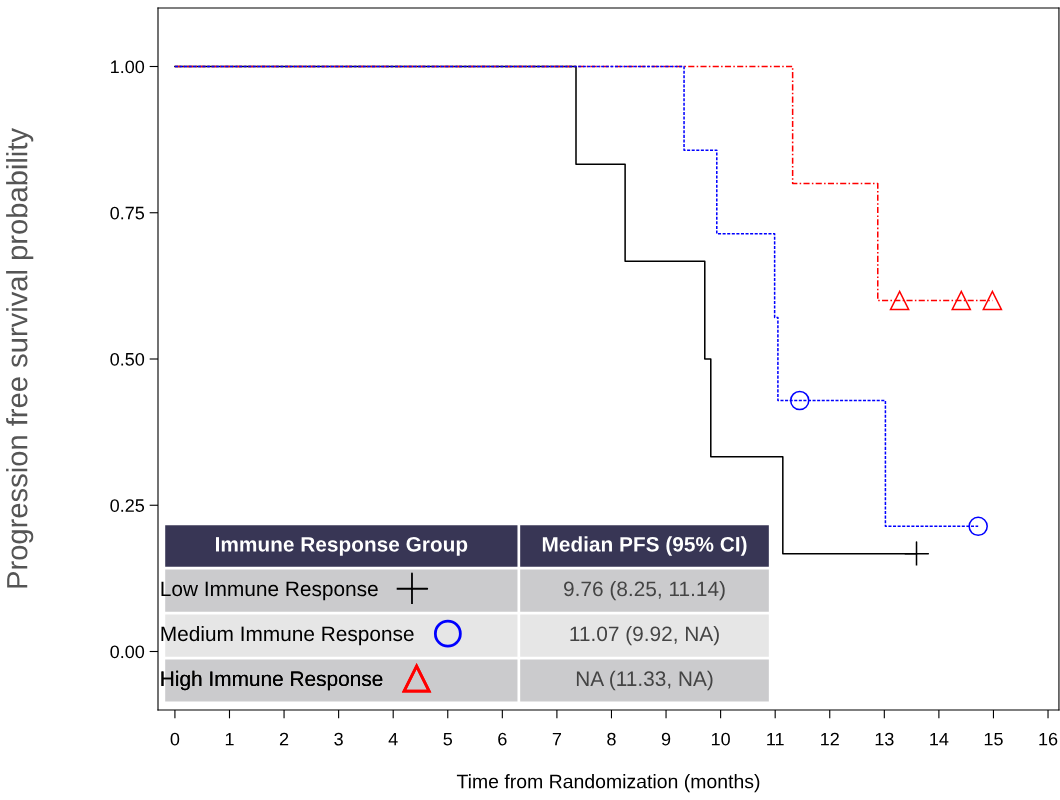 This screenshot has width=1060, height=800. I want to click on legend-label: High Immune Response, so click(272, 680).